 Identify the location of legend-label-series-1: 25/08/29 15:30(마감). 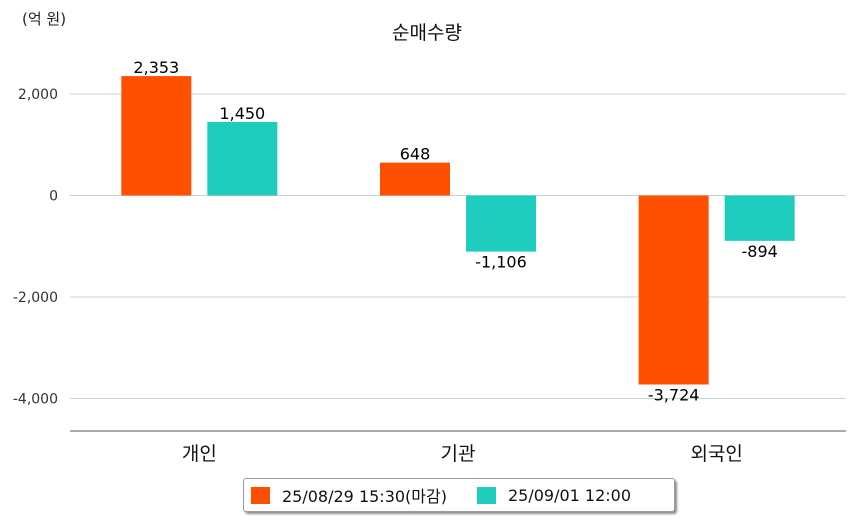
(364, 496).